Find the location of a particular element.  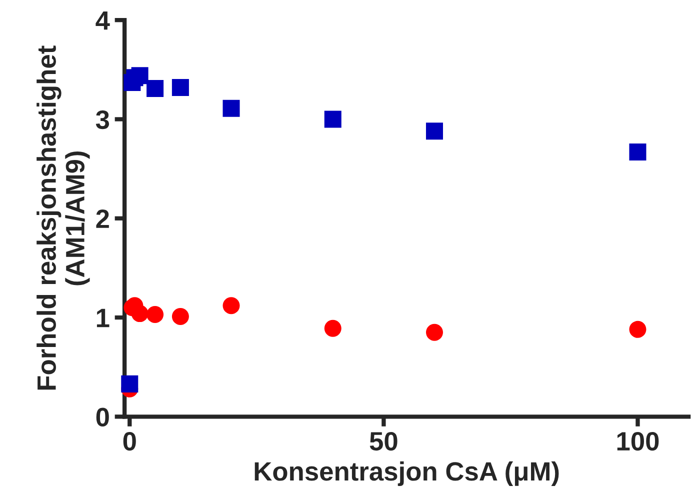

y-axis-title: Forhold reaksjonshastighet (AM1/AM9) is located at coordinates (63, 218).